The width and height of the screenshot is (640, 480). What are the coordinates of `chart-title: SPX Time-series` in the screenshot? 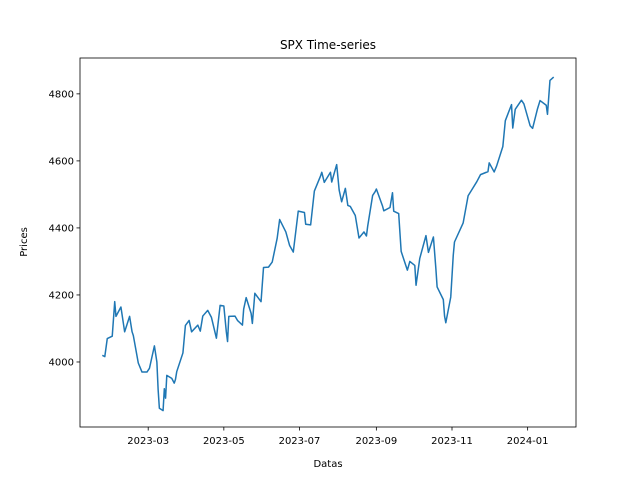 It's located at (328, 45).